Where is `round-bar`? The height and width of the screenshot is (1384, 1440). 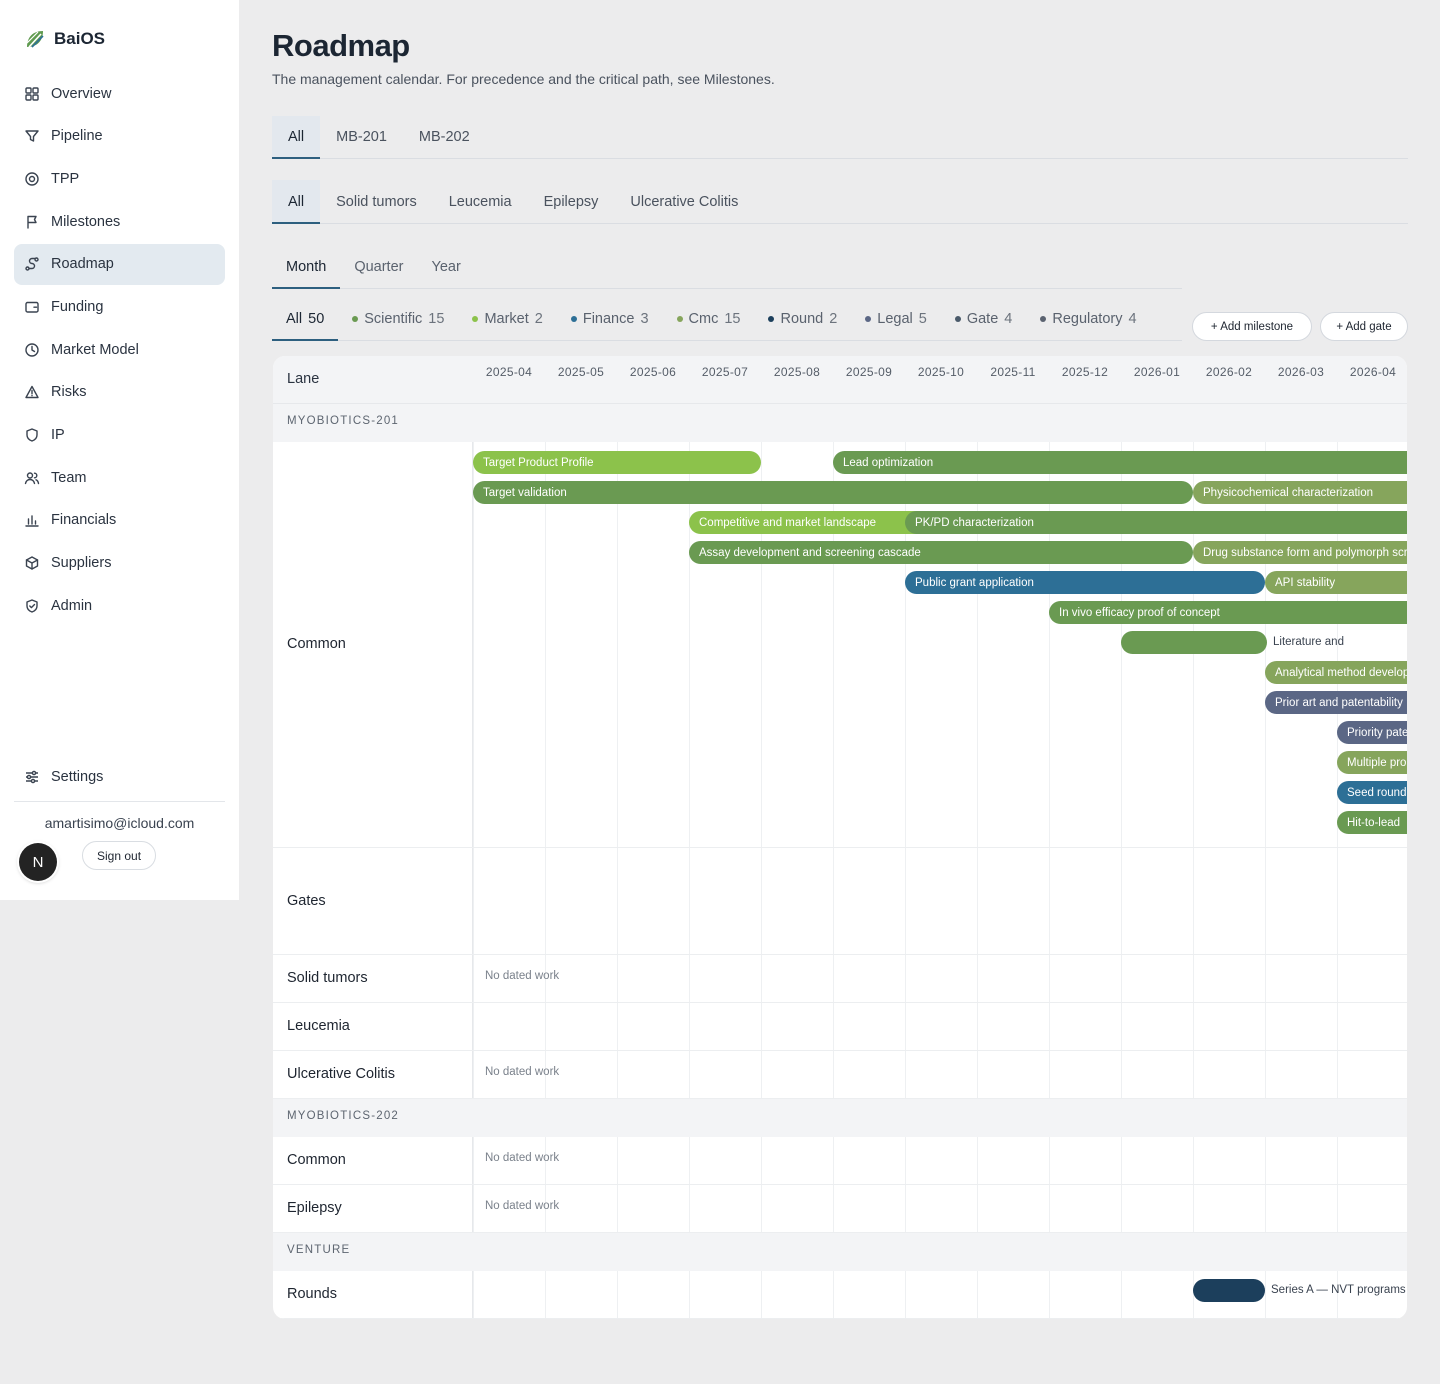 round-bar is located at coordinates (1229, 1290).